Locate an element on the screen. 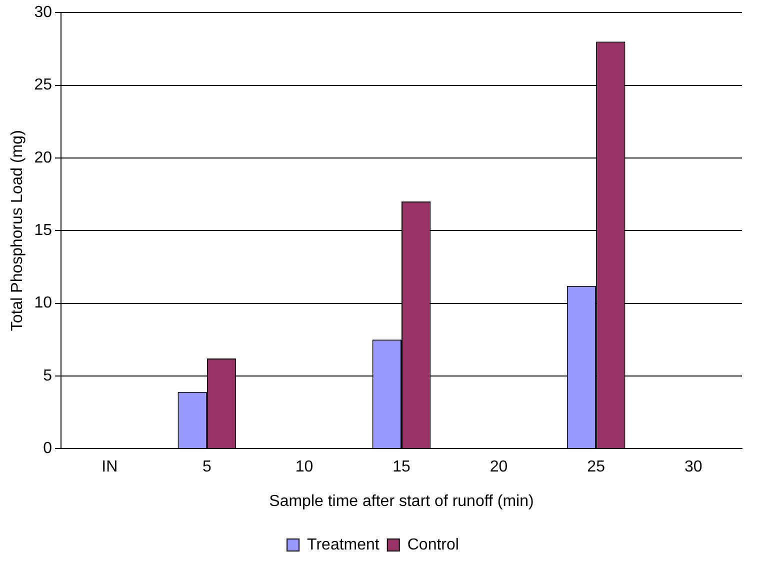 This screenshot has width=778, height=567. x-tick-label: 20 is located at coordinates (499, 467).